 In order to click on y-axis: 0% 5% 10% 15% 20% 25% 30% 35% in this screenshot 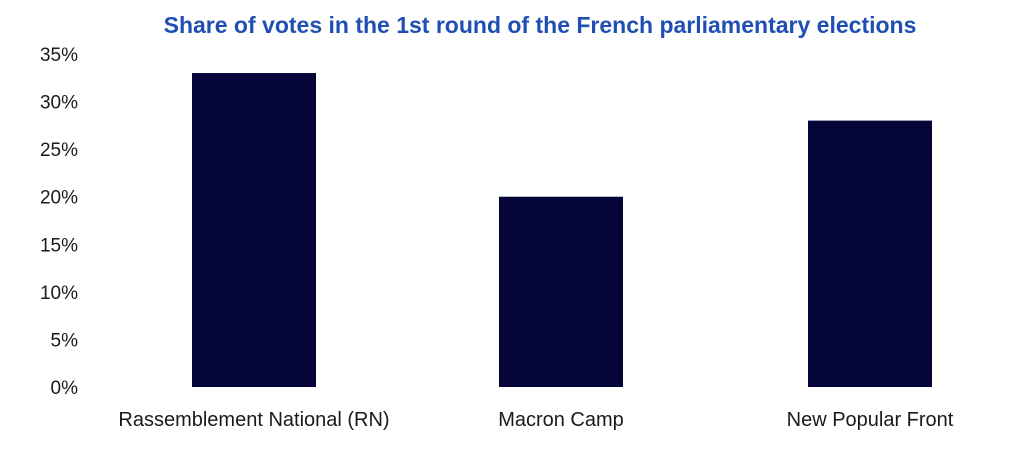, I will do `click(59, 222)`.